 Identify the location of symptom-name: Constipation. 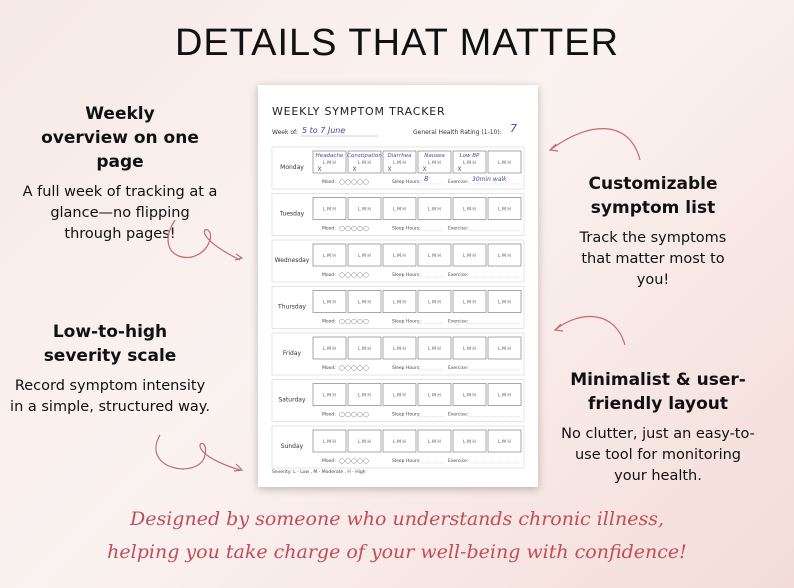
(364, 156).